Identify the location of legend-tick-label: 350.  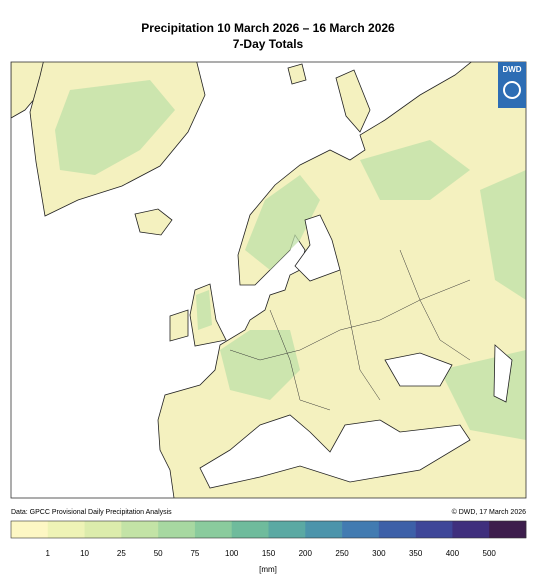
(416, 553).